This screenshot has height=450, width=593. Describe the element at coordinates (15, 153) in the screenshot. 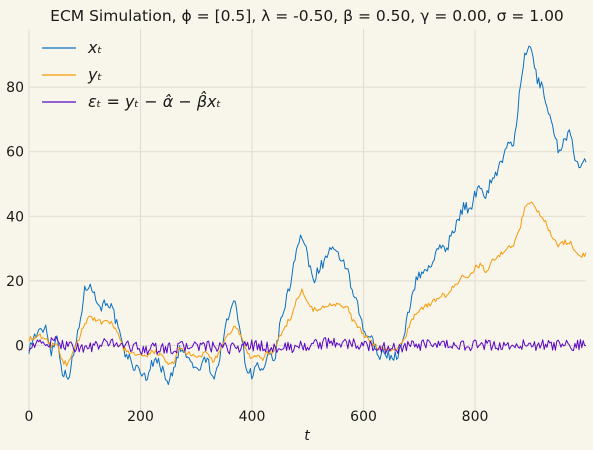

I see `y-tick-label: 60` at that location.